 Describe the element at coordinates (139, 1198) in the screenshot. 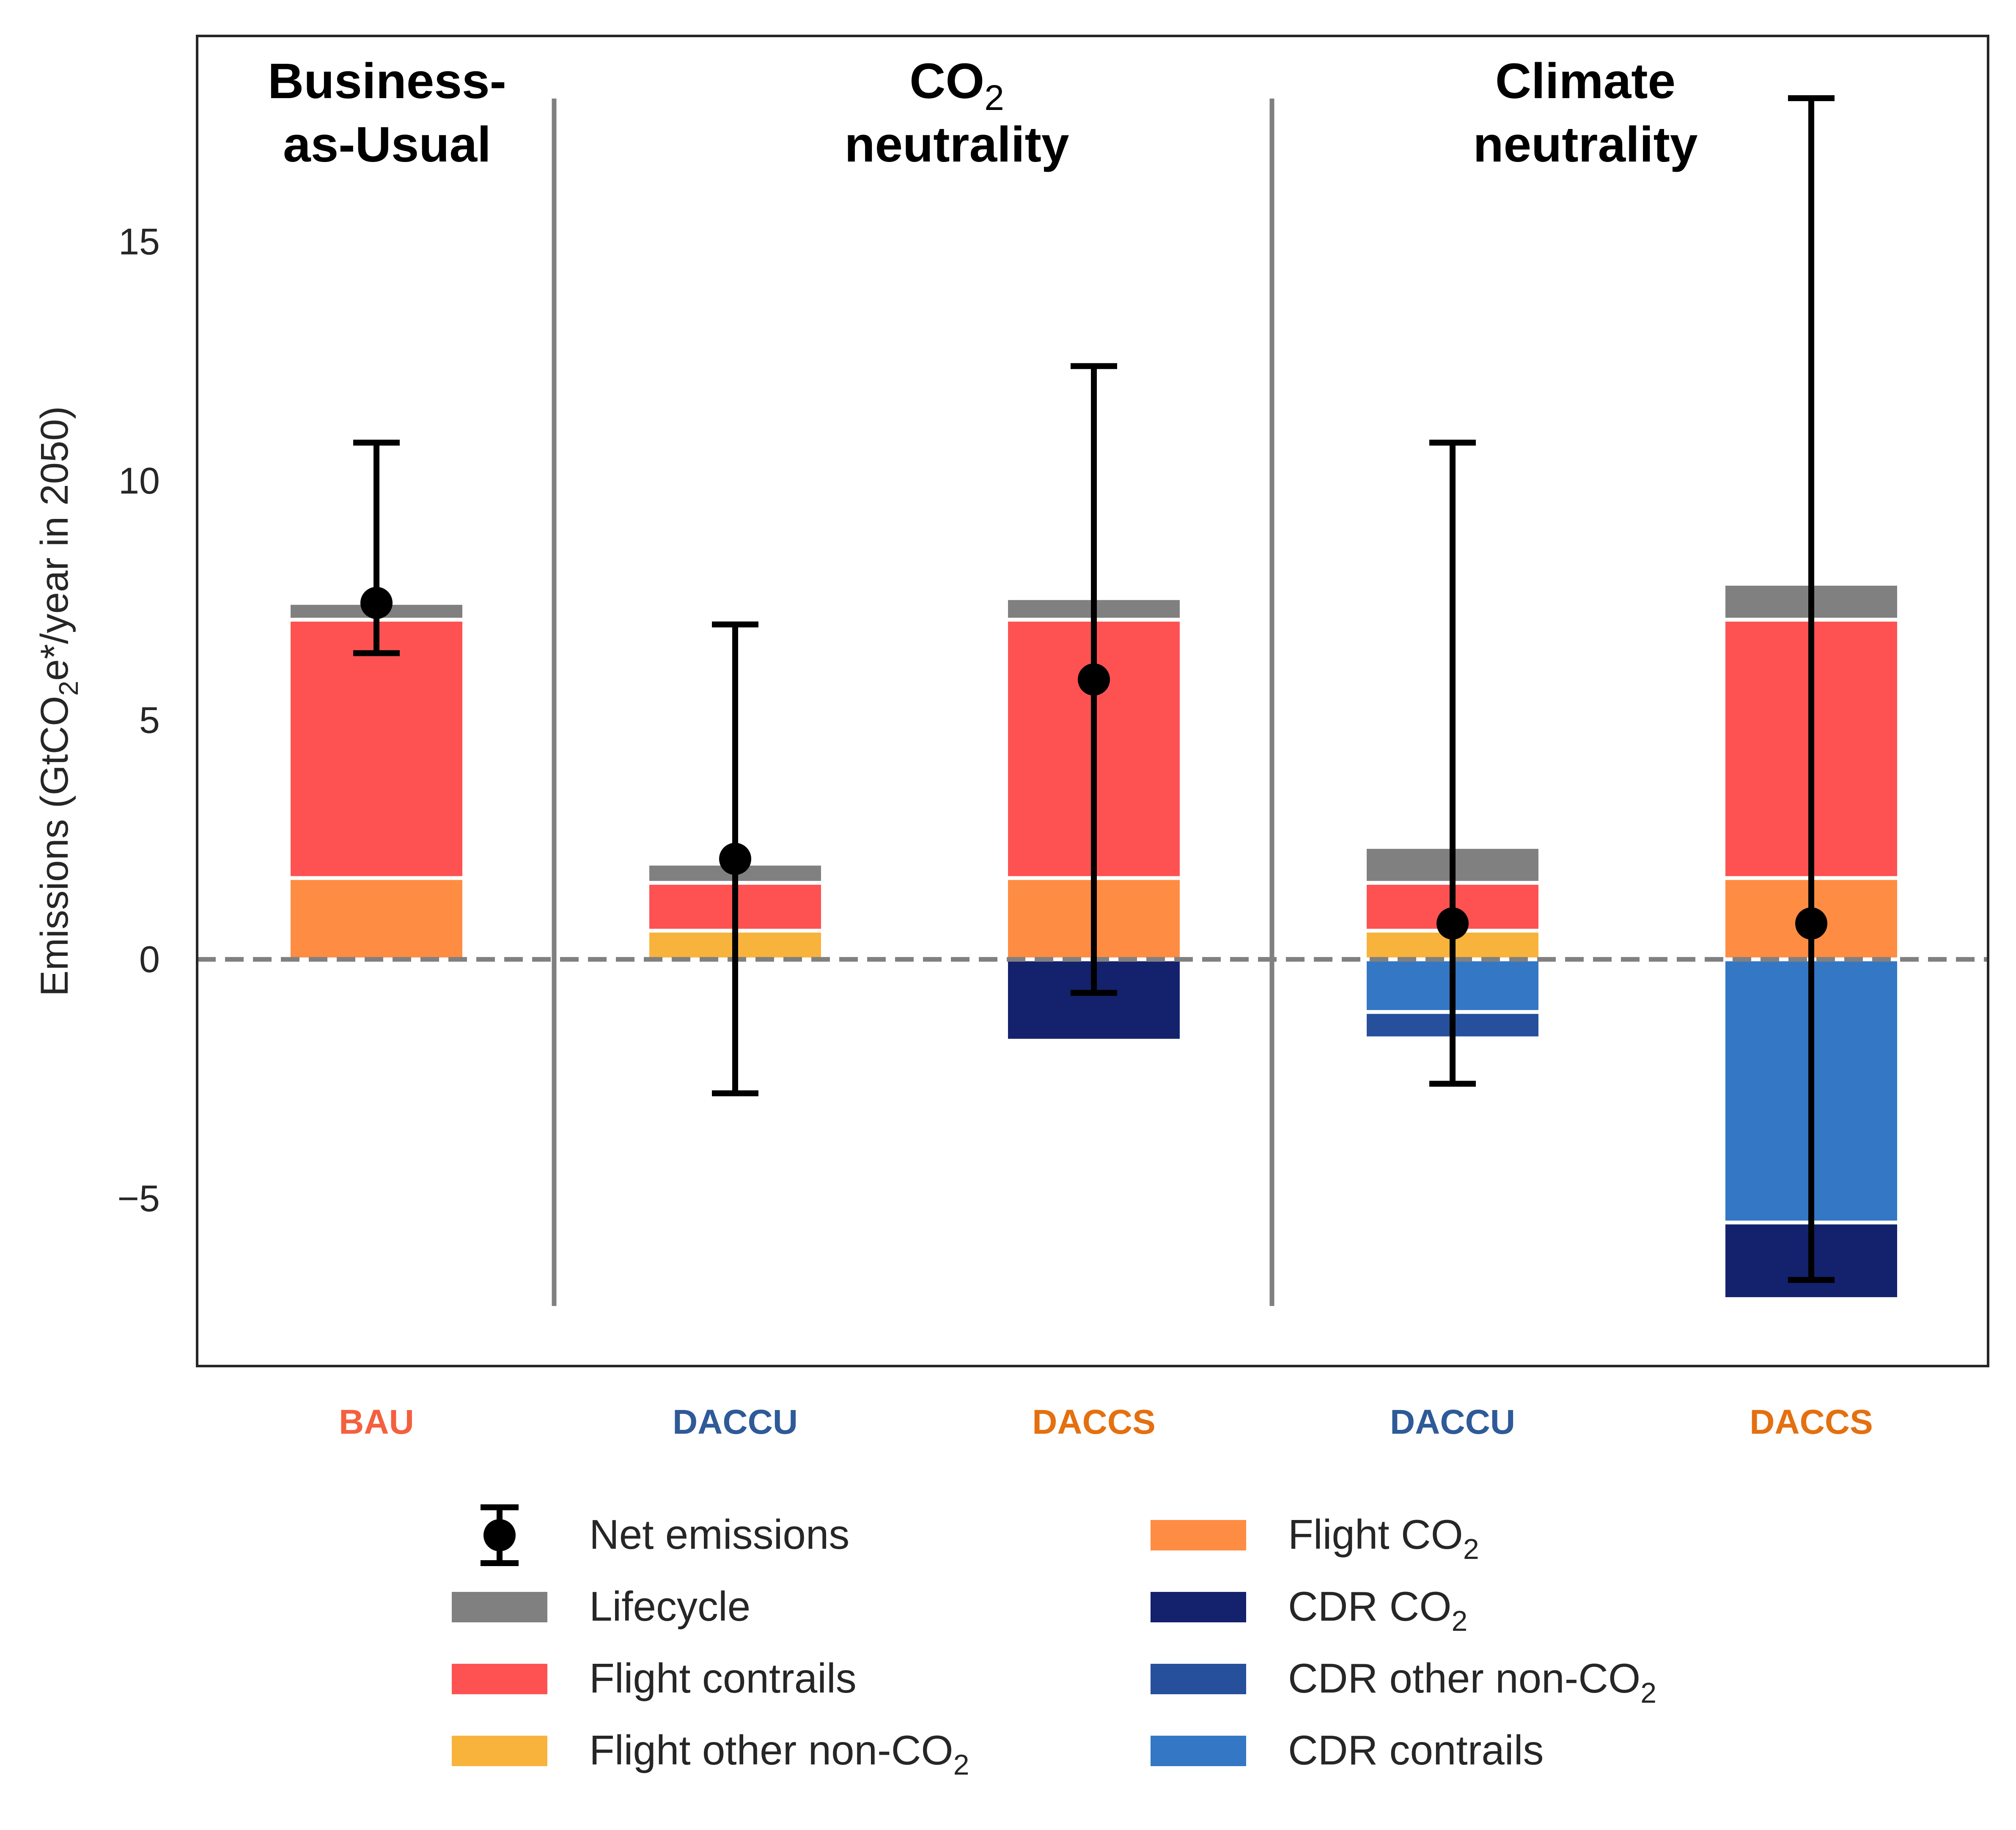

I see `y-tick-label: −5` at that location.